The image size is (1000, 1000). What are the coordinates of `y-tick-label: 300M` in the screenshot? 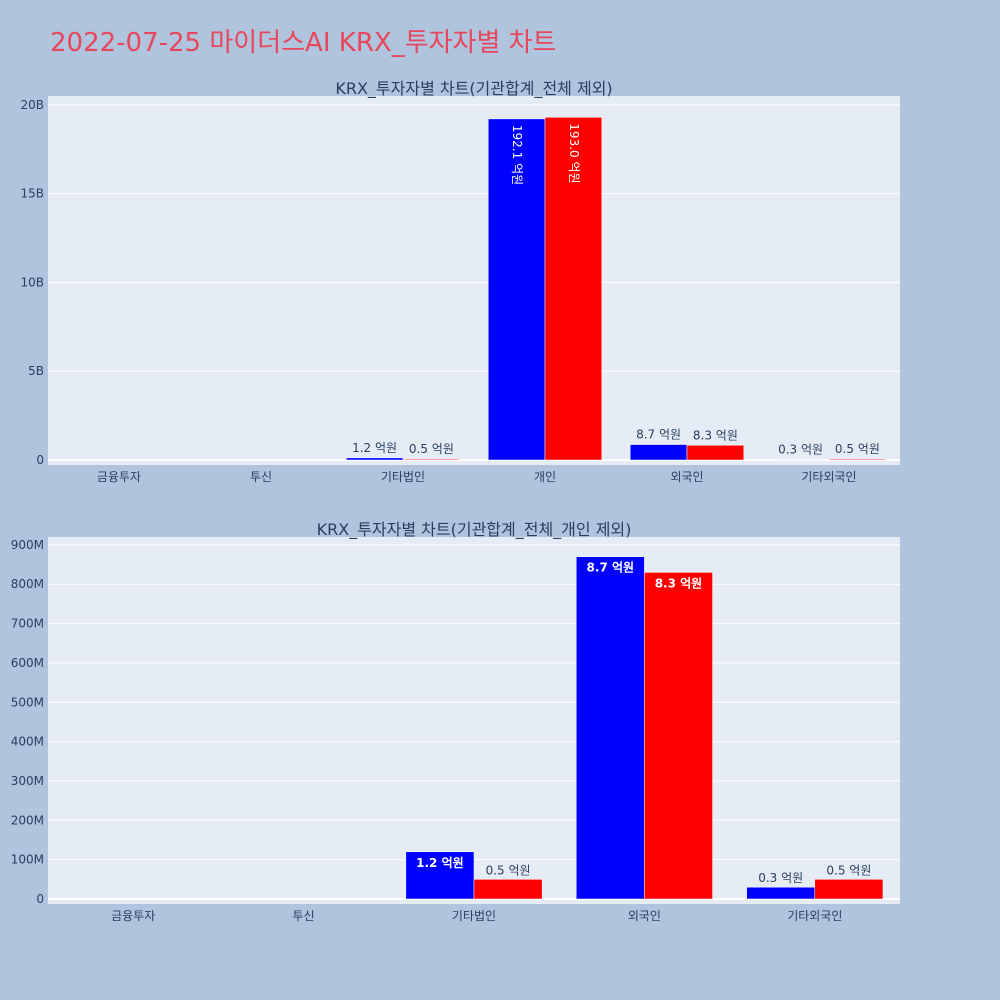 It's located at (27, 781).